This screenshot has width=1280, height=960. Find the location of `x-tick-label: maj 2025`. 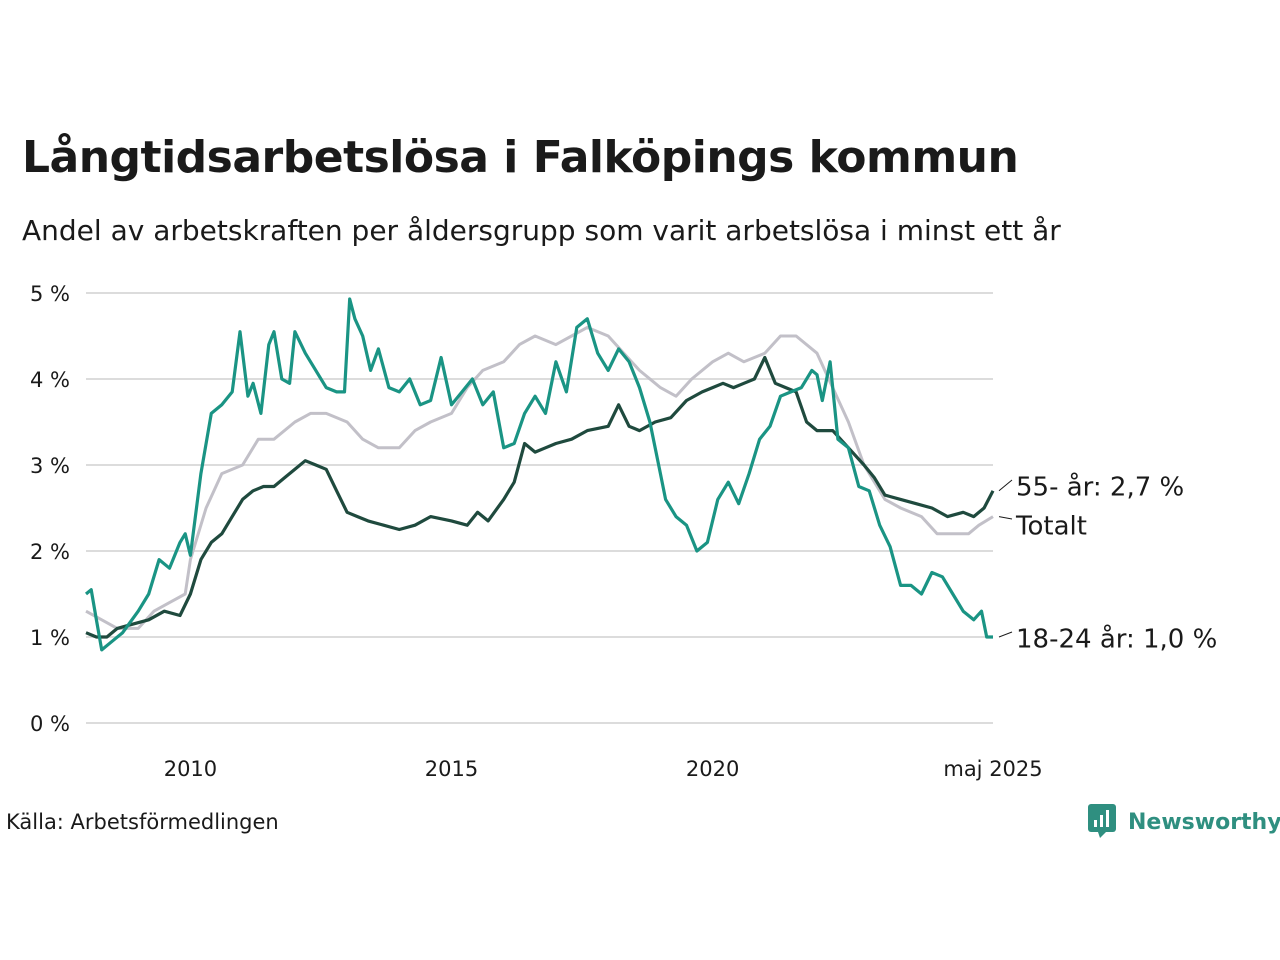

x-tick-label: maj 2025 is located at coordinates (992, 769).